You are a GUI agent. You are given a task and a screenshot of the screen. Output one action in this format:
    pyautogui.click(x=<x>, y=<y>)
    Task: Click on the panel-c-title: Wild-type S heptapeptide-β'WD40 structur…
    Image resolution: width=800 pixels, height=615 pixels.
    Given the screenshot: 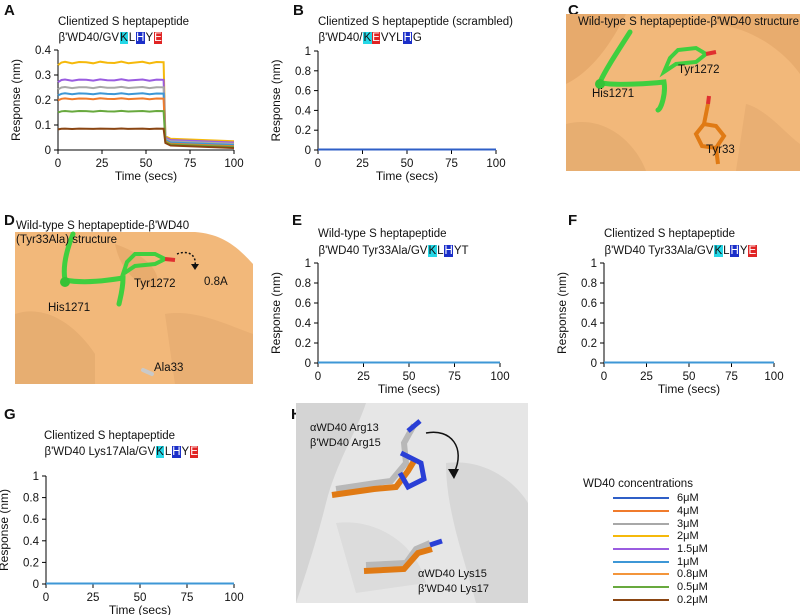 What is the action you would take?
    pyautogui.click(x=689, y=22)
    